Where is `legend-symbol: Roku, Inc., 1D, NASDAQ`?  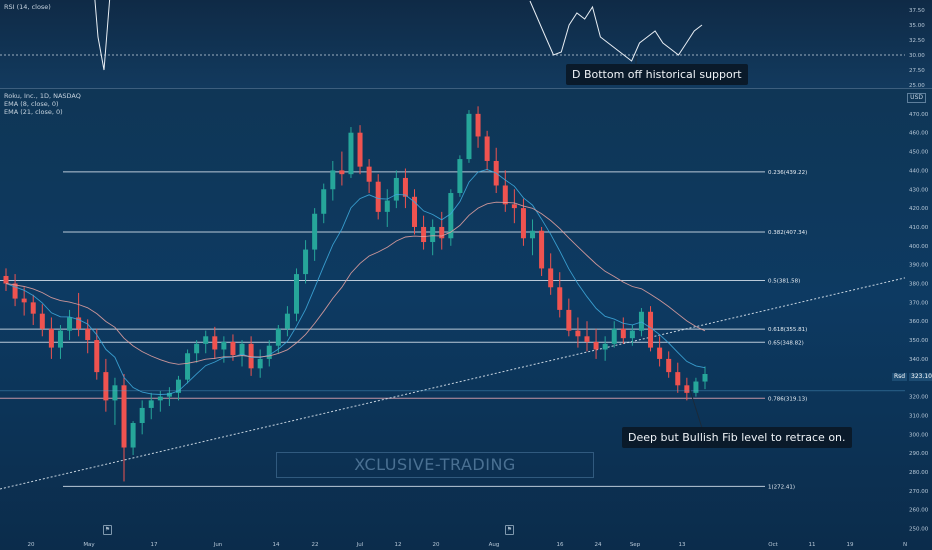
legend-symbol: Roku, Inc., 1D, NASDAQ is located at coordinates (42, 96).